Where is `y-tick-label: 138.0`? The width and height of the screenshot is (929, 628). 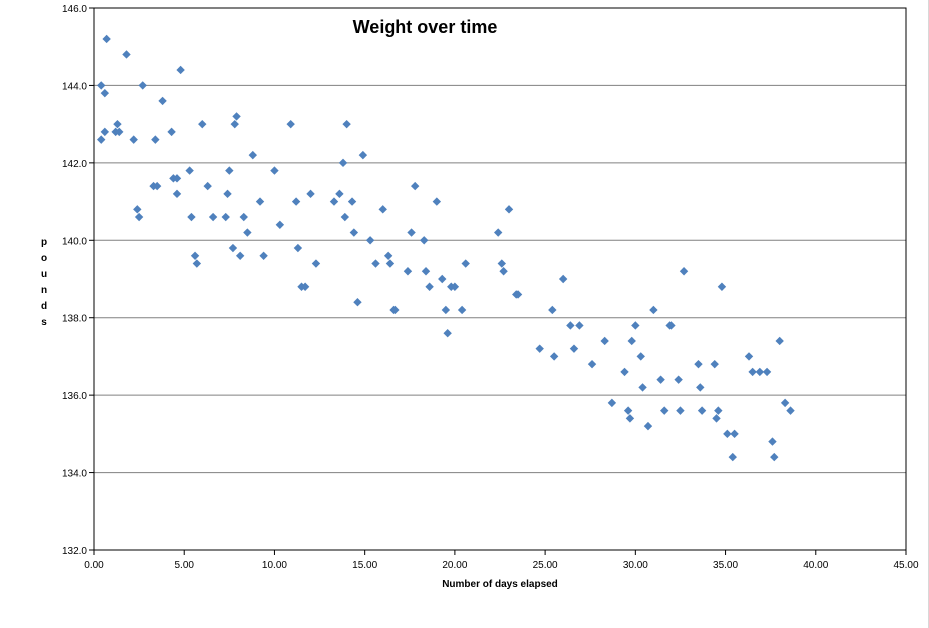
y-tick-label: 138.0 is located at coordinates (74, 319).